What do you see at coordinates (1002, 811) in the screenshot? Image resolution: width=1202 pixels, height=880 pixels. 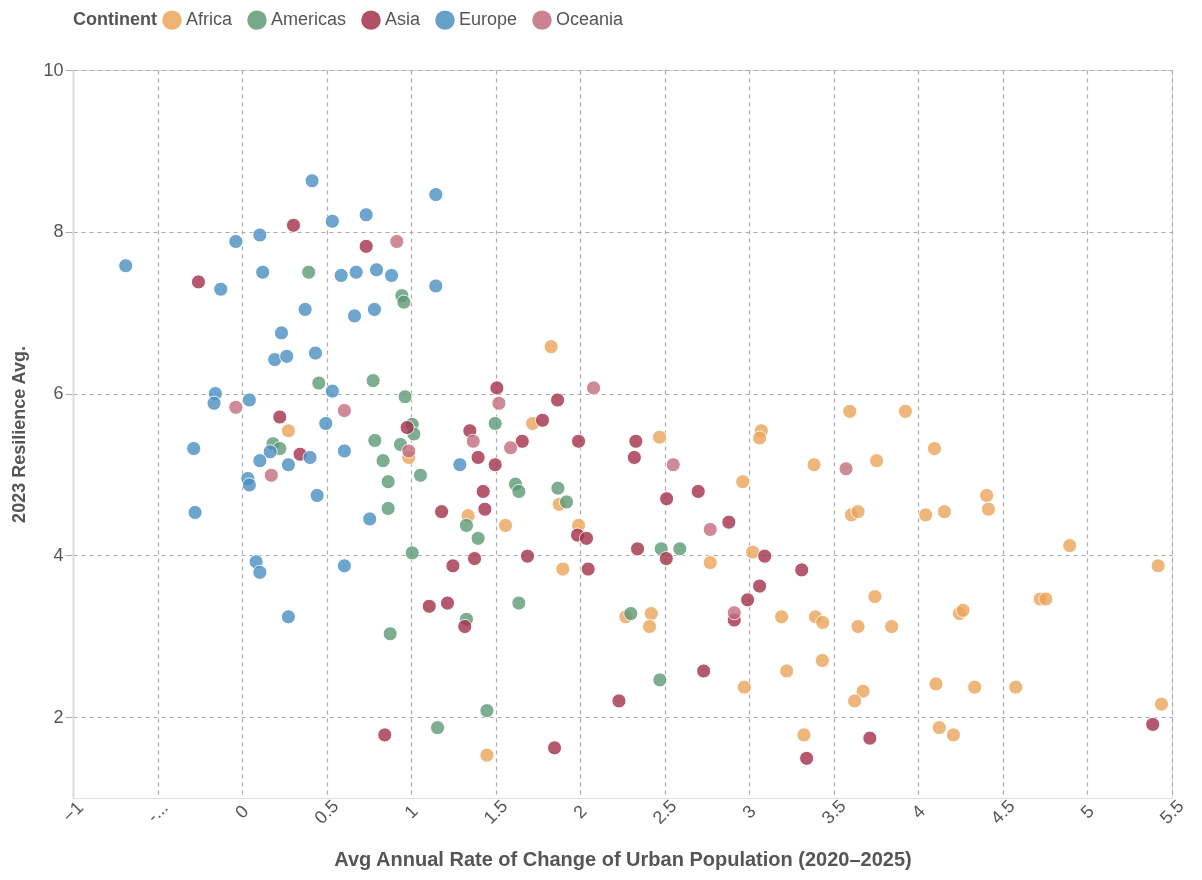 I see `x-tick-label: 4.5` at bounding box center [1002, 811].